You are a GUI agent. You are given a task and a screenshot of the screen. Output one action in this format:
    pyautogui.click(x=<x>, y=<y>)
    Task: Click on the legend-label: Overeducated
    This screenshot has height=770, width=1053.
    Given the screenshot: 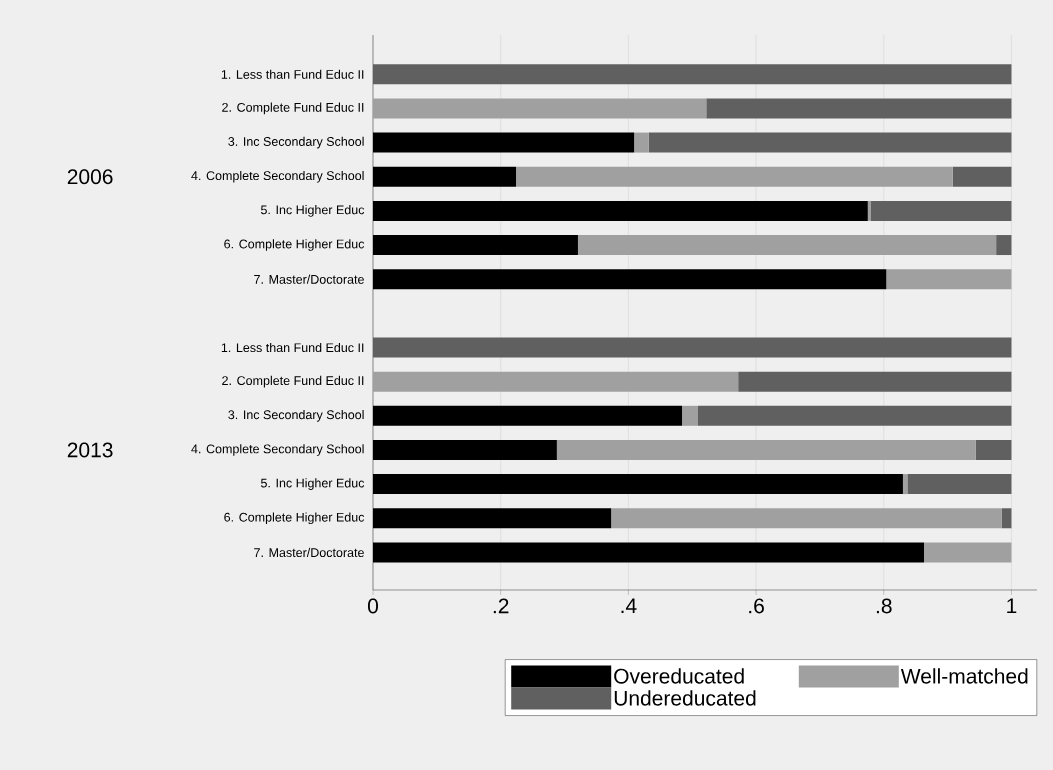 What is the action you would take?
    pyautogui.click(x=679, y=676)
    